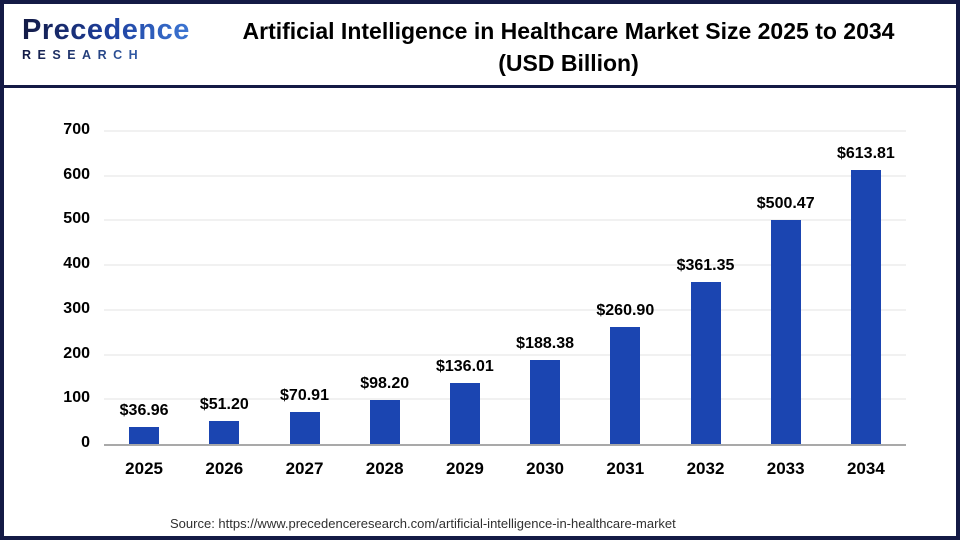  Describe the element at coordinates (865, 153) in the screenshot. I see `value-label-2034: $613.81` at that location.